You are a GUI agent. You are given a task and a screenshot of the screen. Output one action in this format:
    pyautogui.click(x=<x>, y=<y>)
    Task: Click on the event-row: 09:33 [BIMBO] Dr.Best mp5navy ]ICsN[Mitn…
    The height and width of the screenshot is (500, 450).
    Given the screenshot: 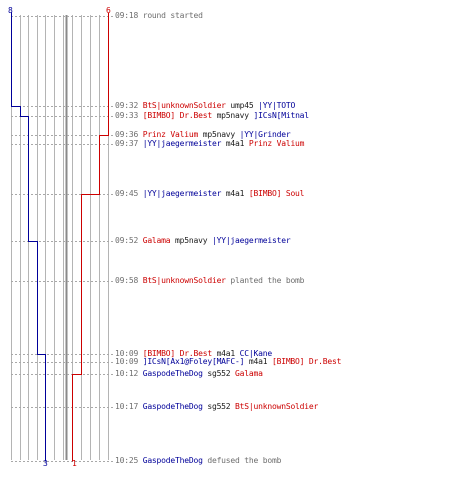 What is the action you would take?
    pyautogui.click(x=212, y=116)
    